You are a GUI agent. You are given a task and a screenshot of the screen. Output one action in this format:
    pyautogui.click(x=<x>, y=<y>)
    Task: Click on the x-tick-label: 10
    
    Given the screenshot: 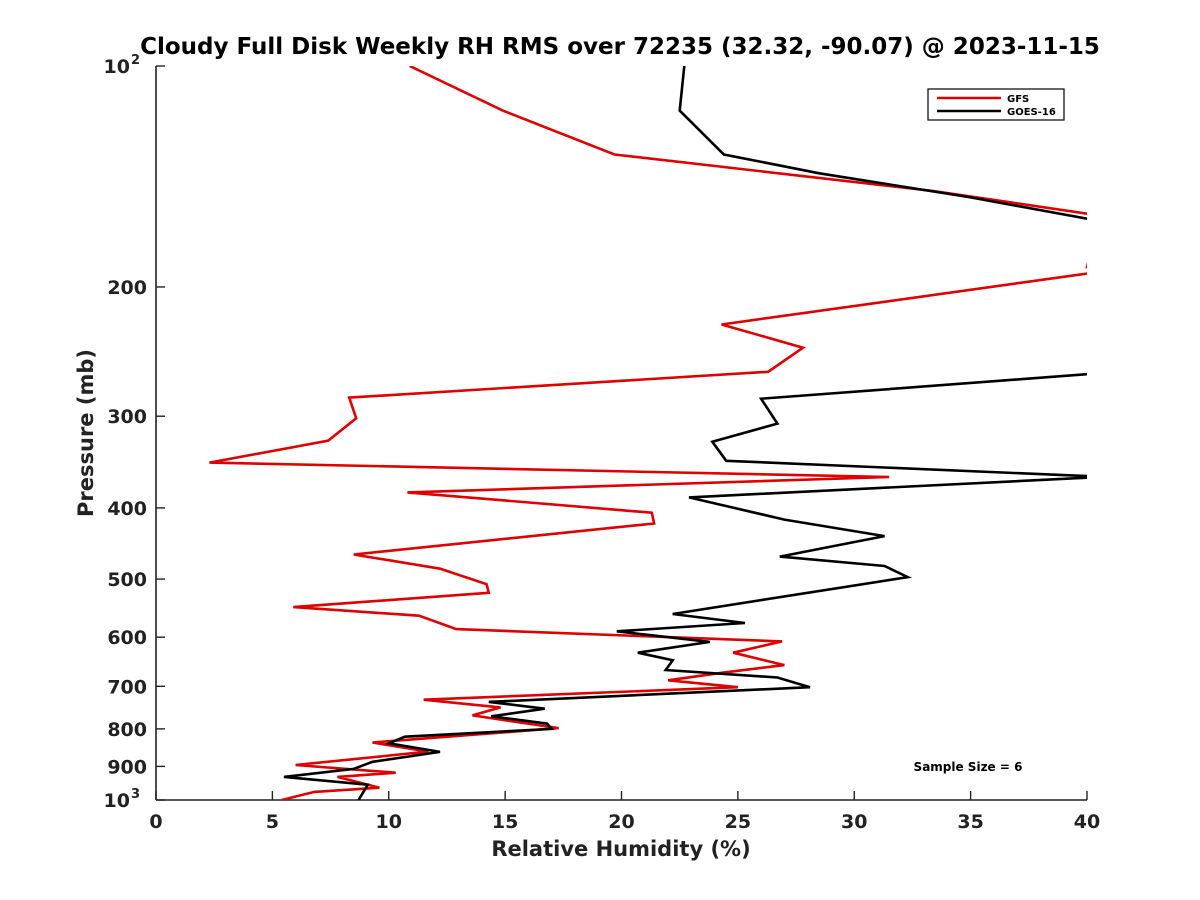 What is the action you would take?
    pyautogui.click(x=389, y=822)
    